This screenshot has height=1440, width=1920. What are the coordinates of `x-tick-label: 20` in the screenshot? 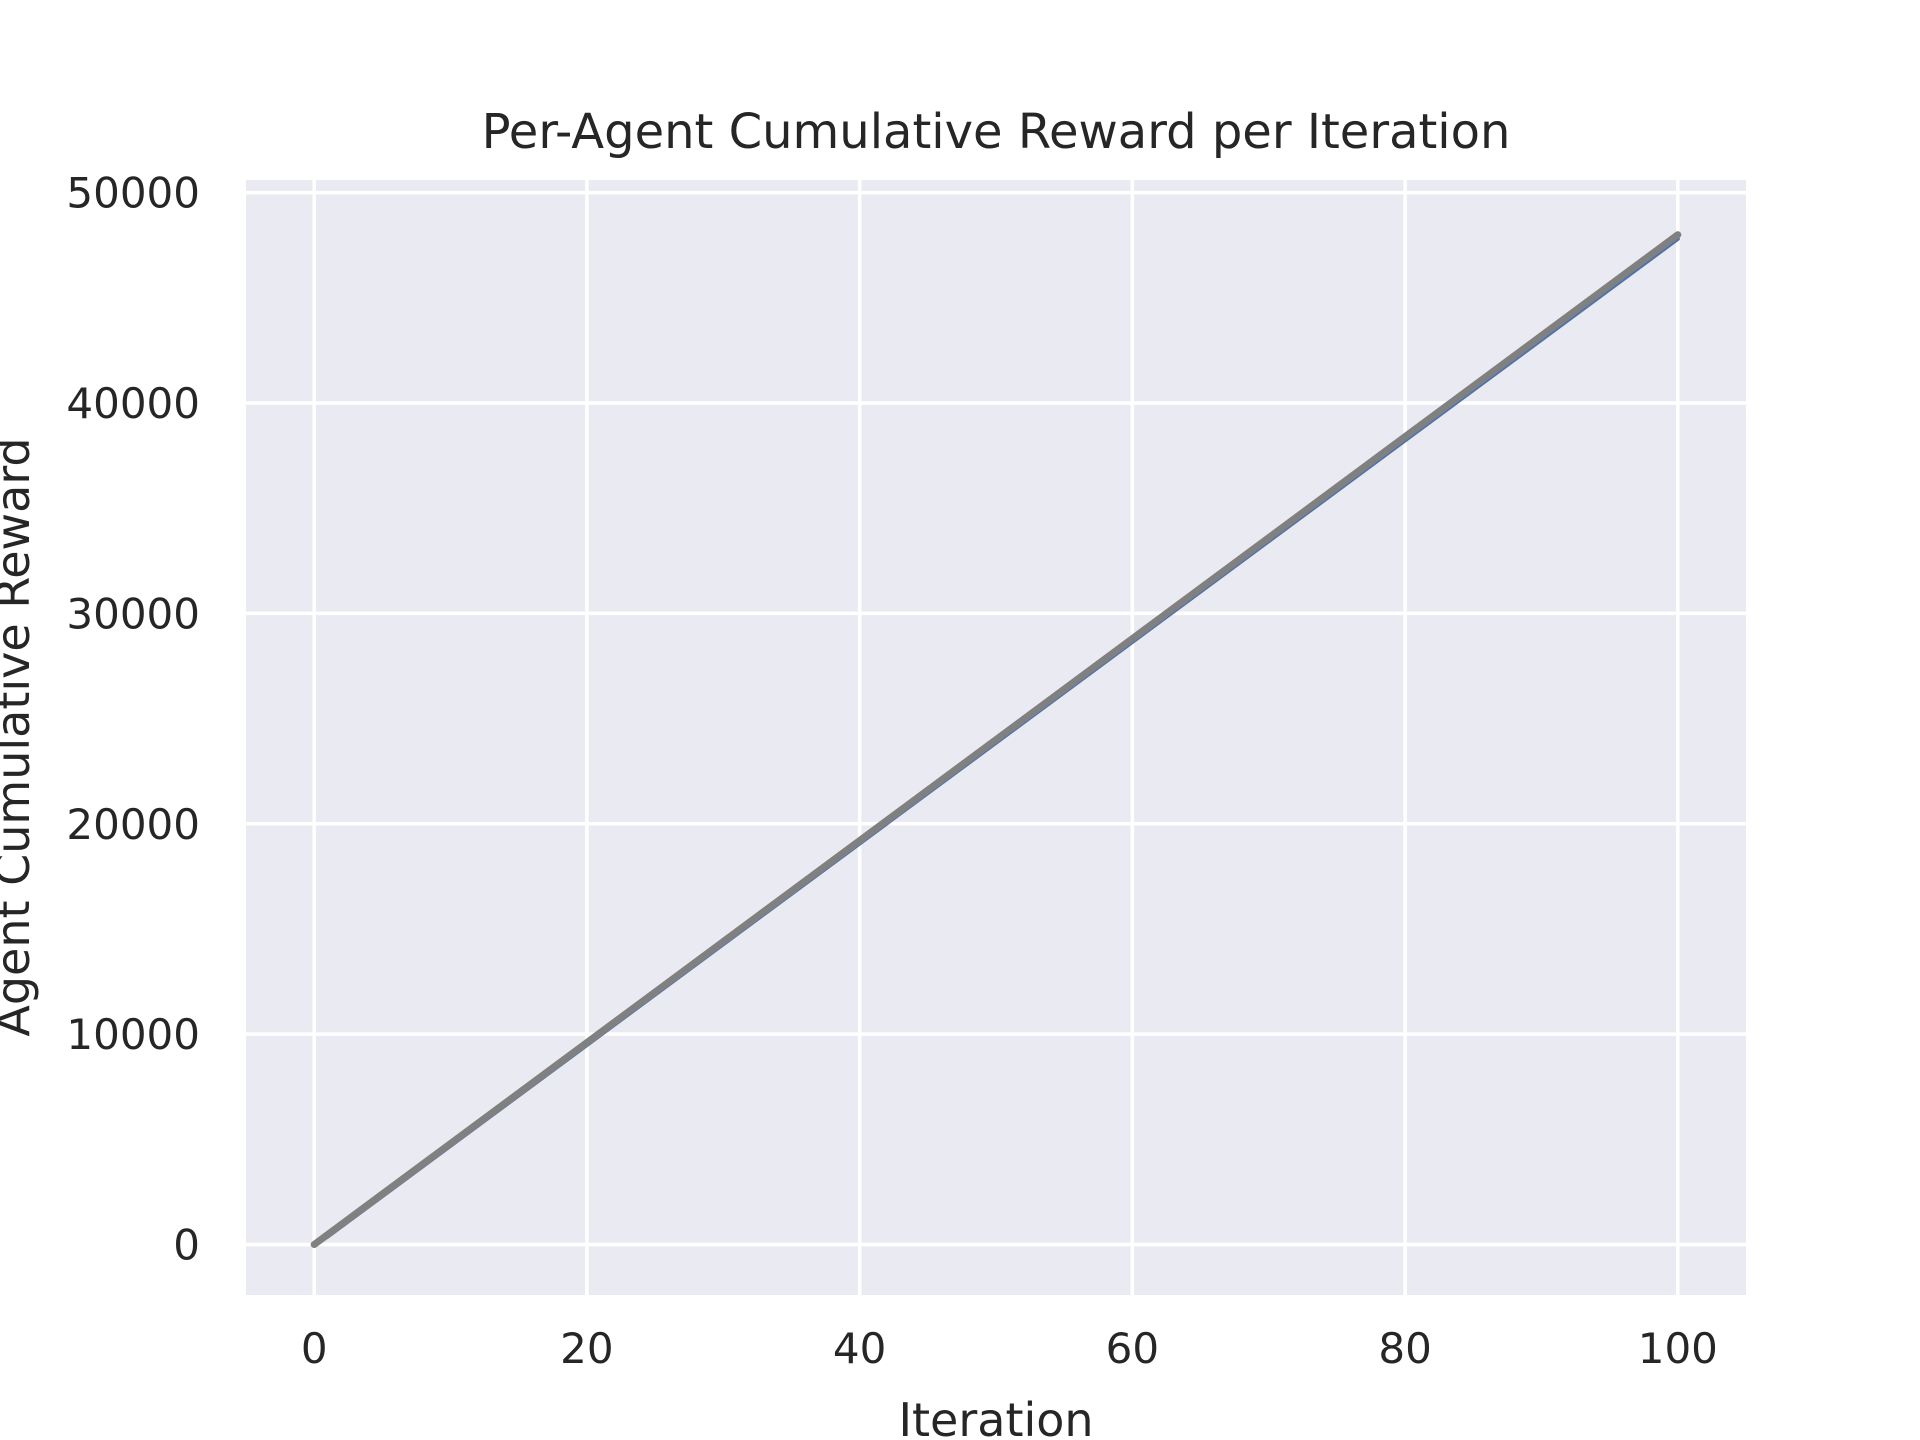 It's located at (586, 1348).